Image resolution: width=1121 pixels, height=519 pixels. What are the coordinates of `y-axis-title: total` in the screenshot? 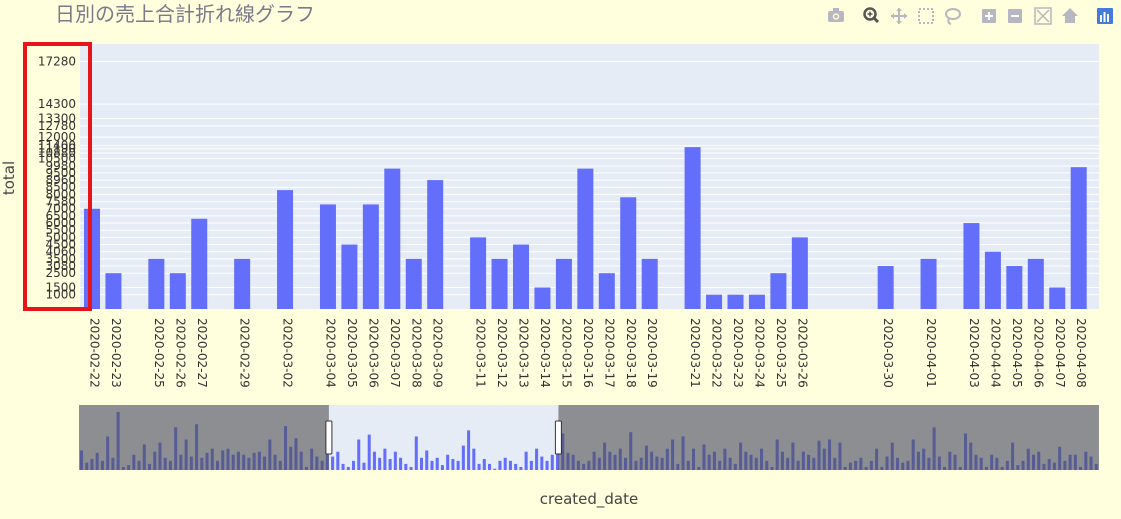 It's located at (9, 178).